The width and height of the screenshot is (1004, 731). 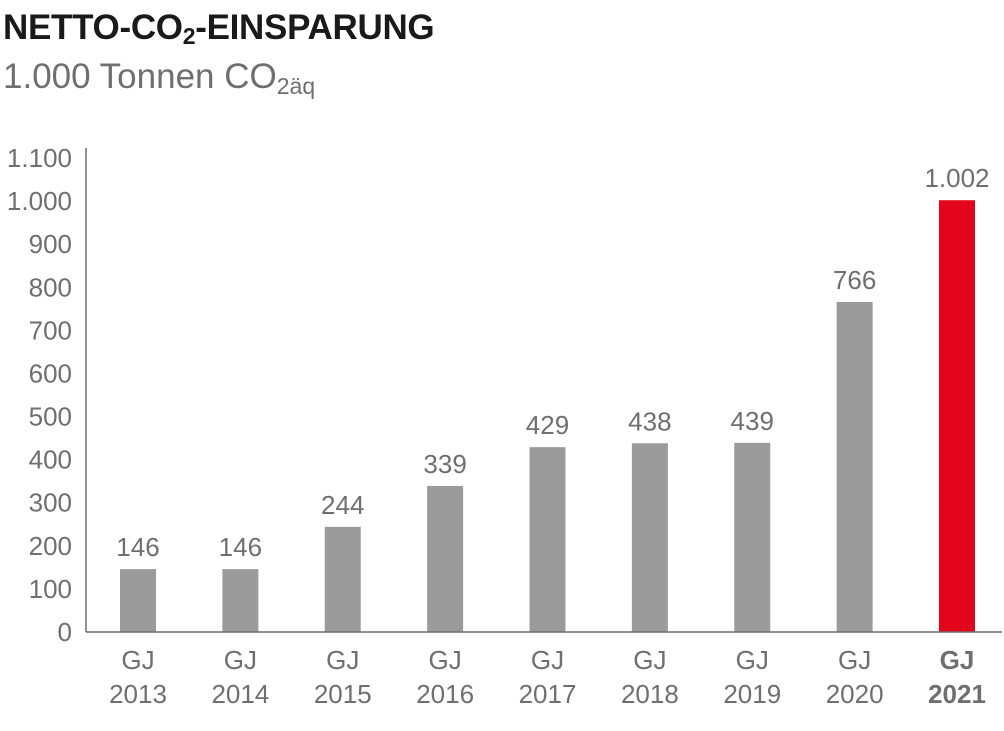 I want to click on bar-value-label: 438, so click(x=649, y=421).